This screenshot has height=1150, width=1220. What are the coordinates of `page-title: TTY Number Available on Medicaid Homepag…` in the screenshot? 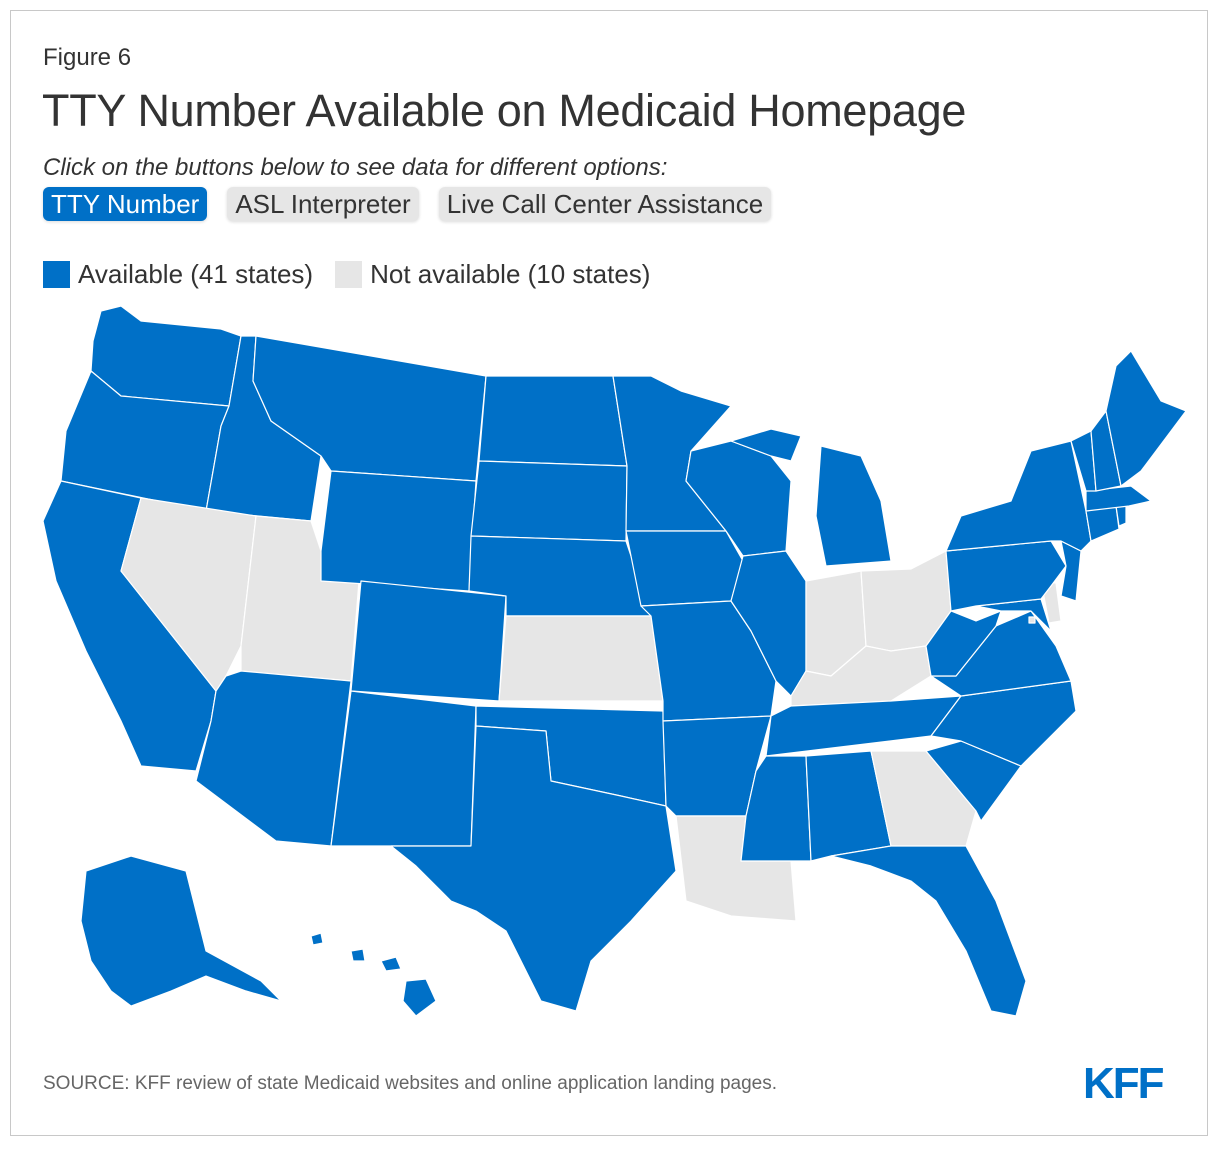 It's located at (504, 110).